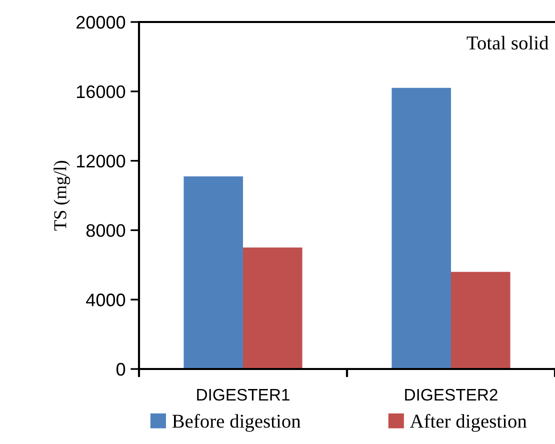 The height and width of the screenshot is (444, 555). What do you see at coordinates (62, 195) in the screenshot?
I see `y-axis-title: TS (mg/l)` at bounding box center [62, 195].